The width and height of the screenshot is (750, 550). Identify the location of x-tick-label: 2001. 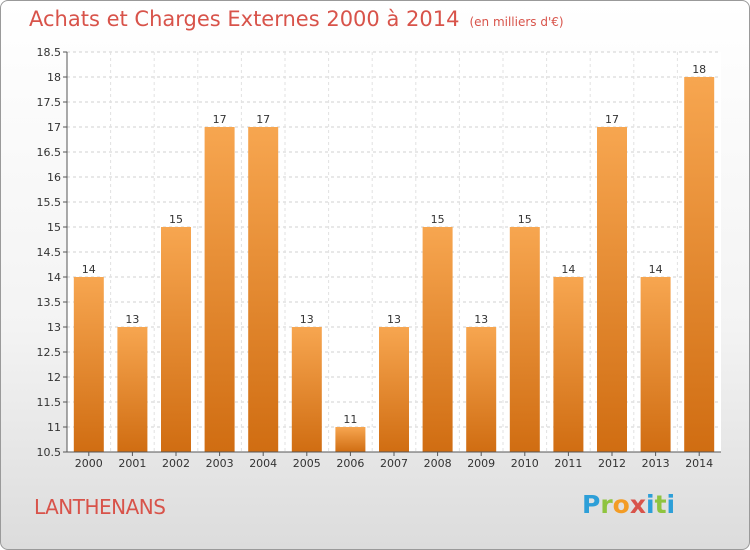
(132, 463).